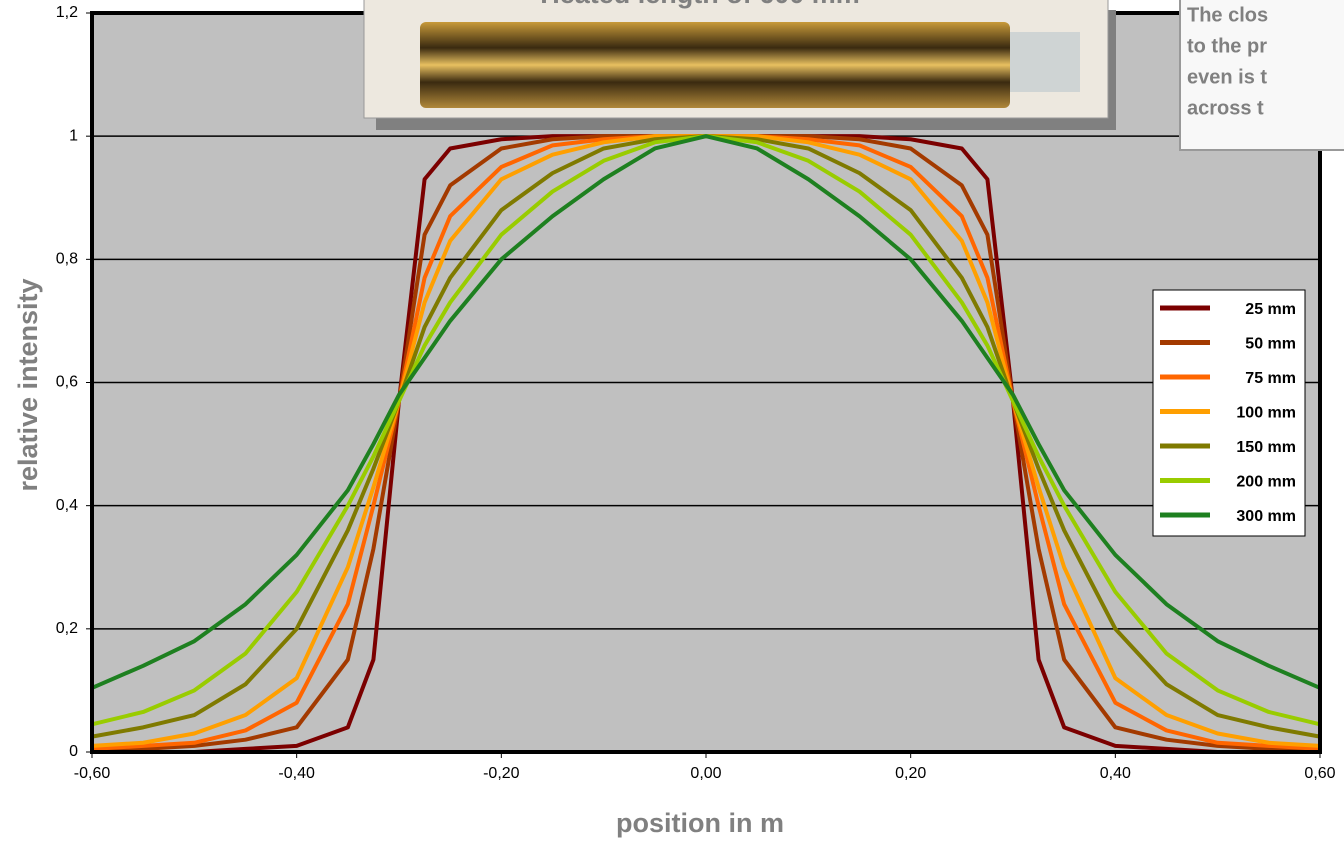  What do you see at coordinates (700, 823) in the screenshot?
I see `x-axis-title: position in m` at bounding box center [700, 823].